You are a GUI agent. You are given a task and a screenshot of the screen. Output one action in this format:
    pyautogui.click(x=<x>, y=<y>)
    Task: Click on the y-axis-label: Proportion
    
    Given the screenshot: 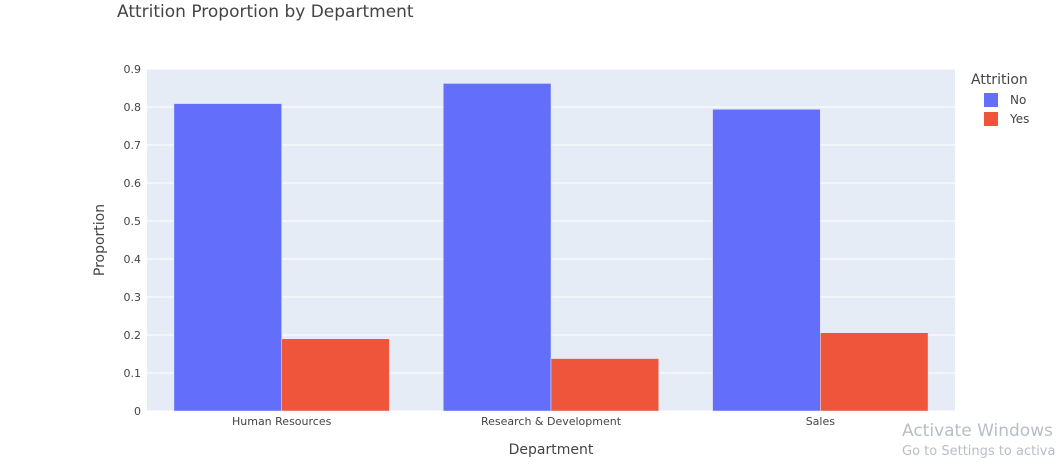 What is the action you would take?
    pyautogui.click(x=100, y=240)
    